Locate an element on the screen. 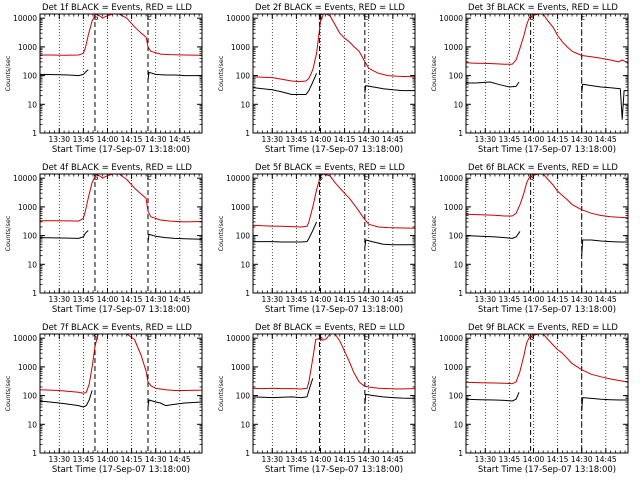 The image size is (640, 480). chart-title: Det 7f BLACK = Events, RED = LLD is located at coordinates (117, 328).